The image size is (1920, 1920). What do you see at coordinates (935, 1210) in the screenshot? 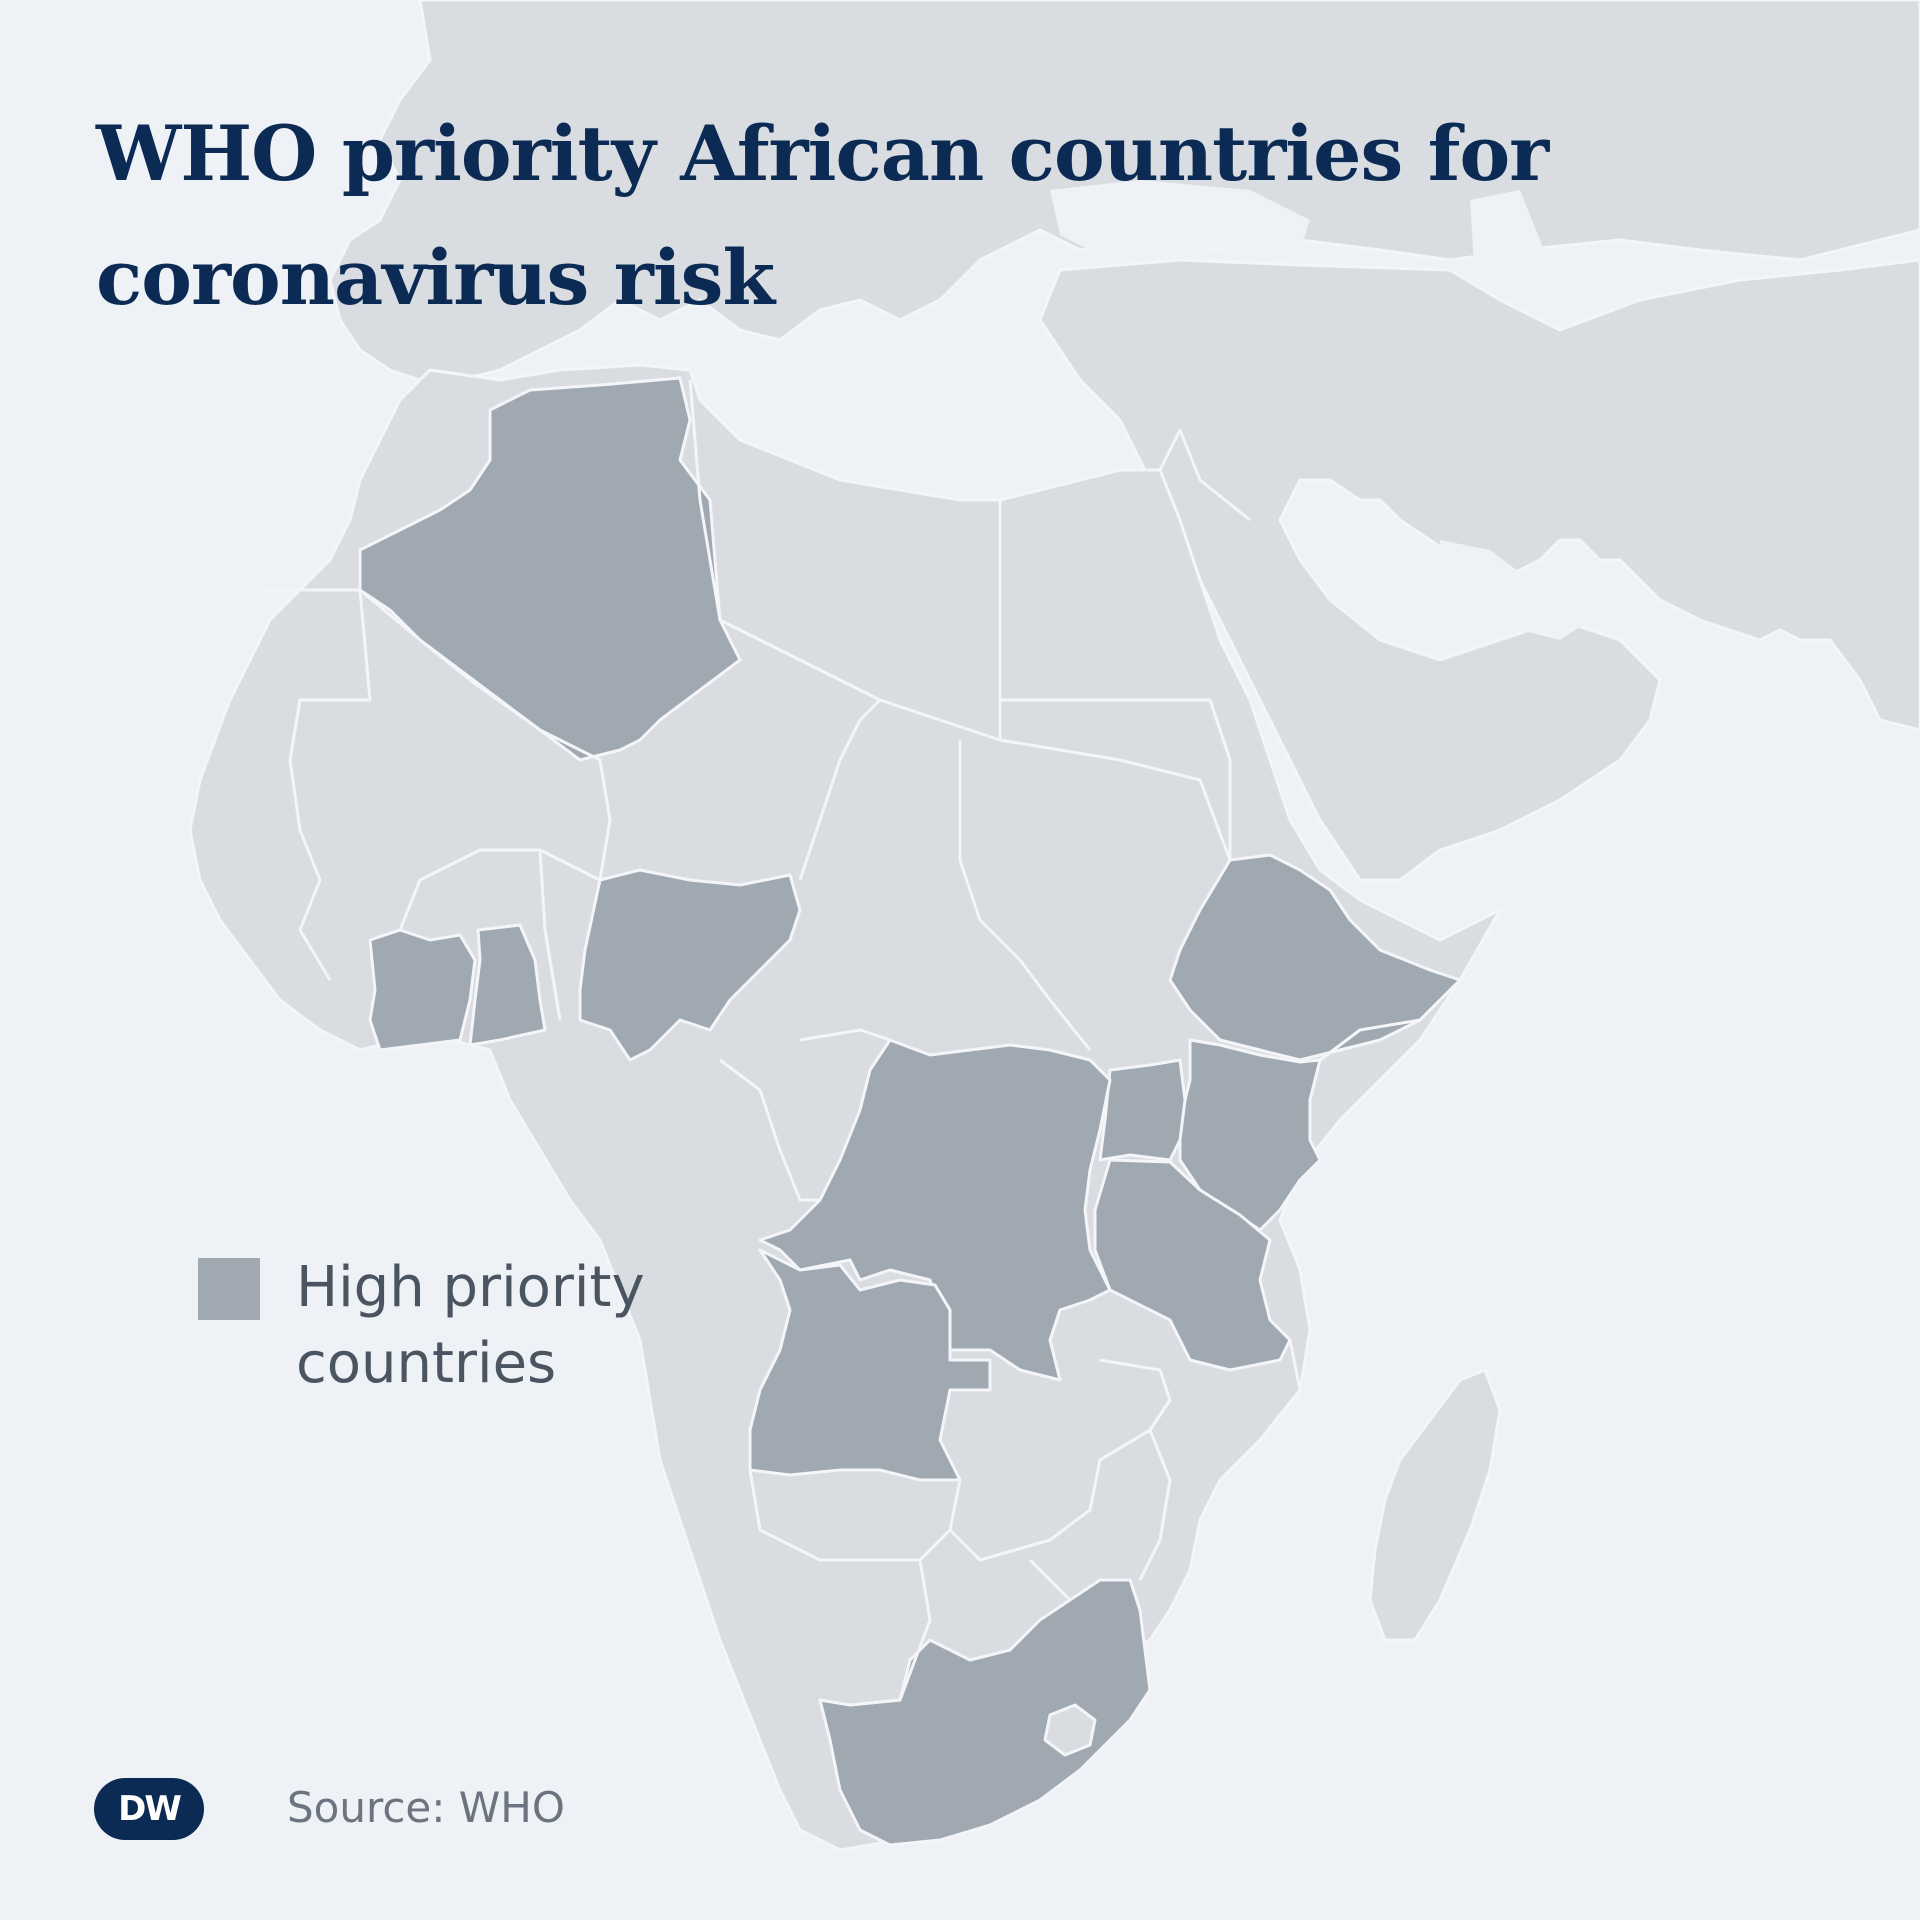
I see `country-dr-congo` at bounding box center [935, 1210].